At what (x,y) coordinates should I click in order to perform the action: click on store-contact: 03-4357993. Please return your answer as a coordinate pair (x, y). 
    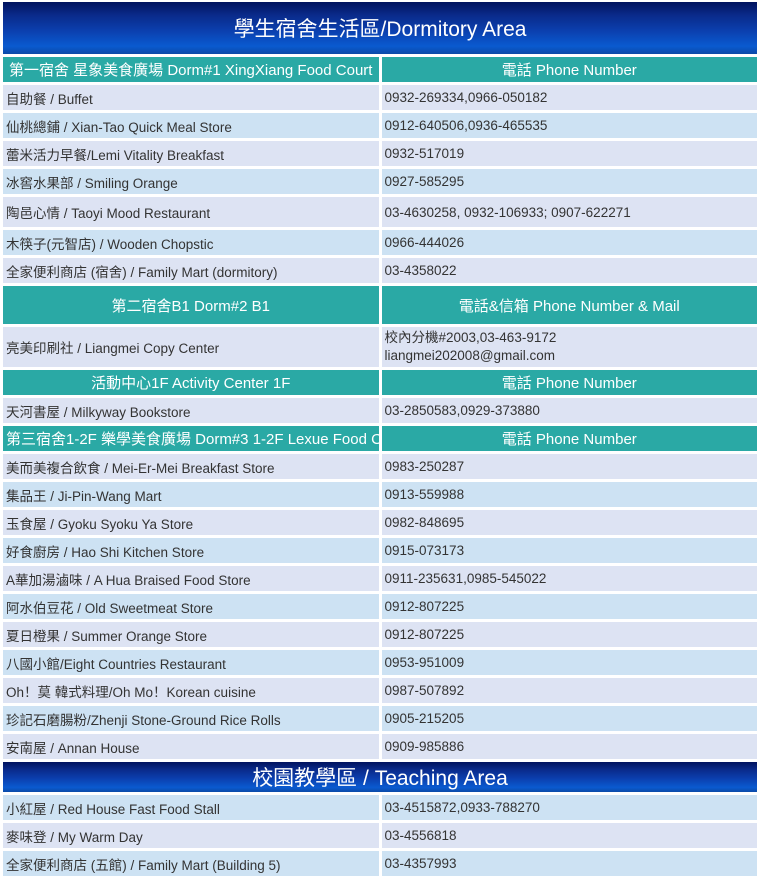
    Looking at the image, I should click on (569, 863).